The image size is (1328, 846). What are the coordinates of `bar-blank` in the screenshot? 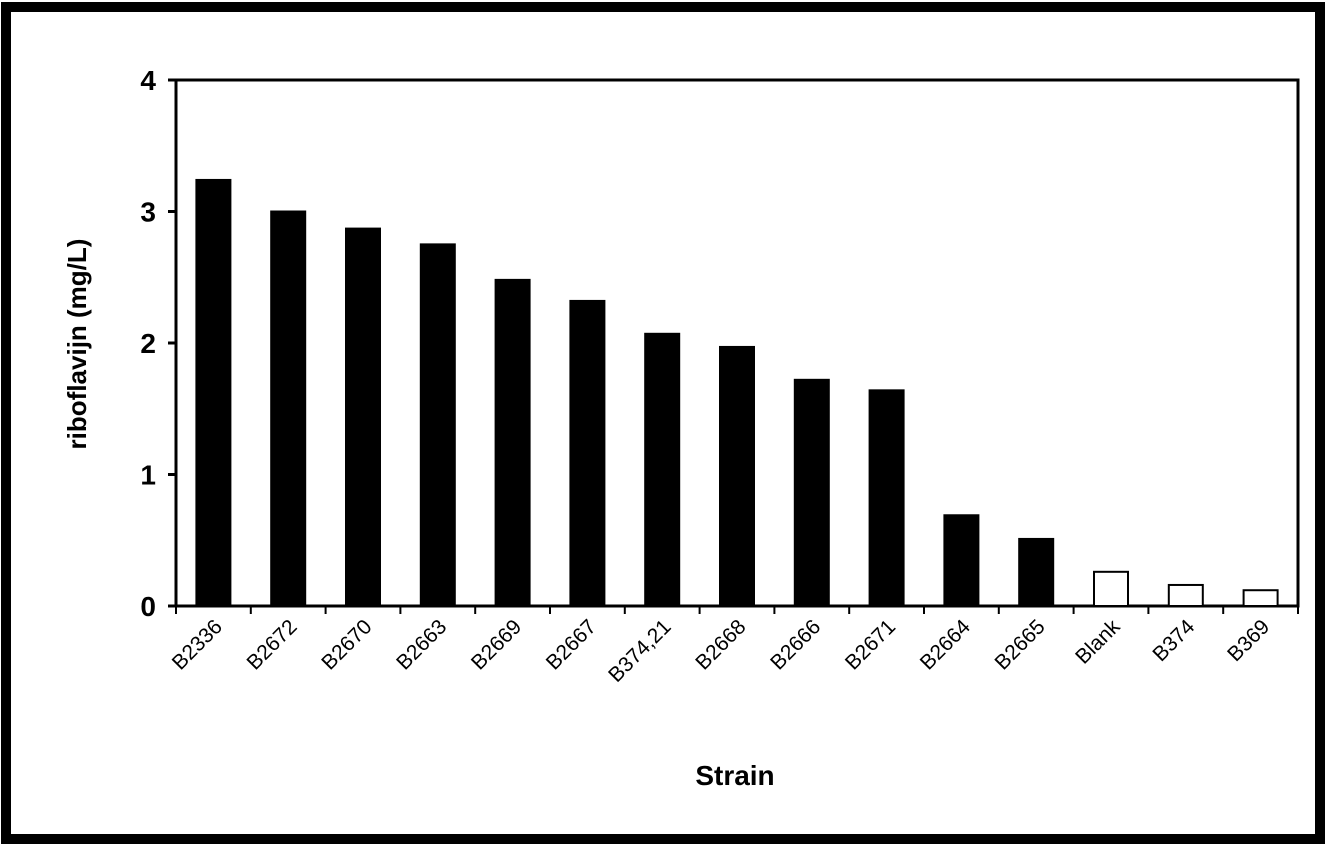 It's located at (1111, 588).